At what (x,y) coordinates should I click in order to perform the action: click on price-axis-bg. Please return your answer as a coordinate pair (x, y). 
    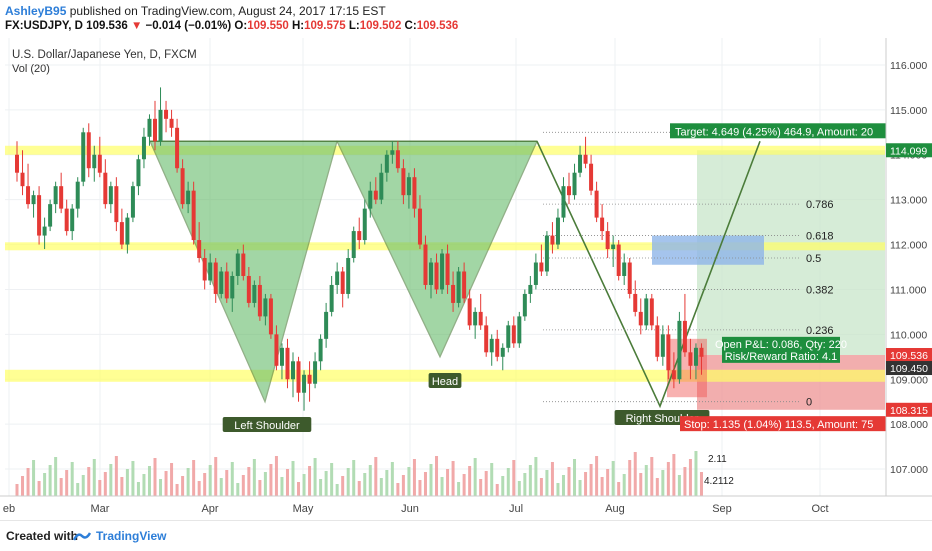
    Looking at the image, I should click on (909, 267).